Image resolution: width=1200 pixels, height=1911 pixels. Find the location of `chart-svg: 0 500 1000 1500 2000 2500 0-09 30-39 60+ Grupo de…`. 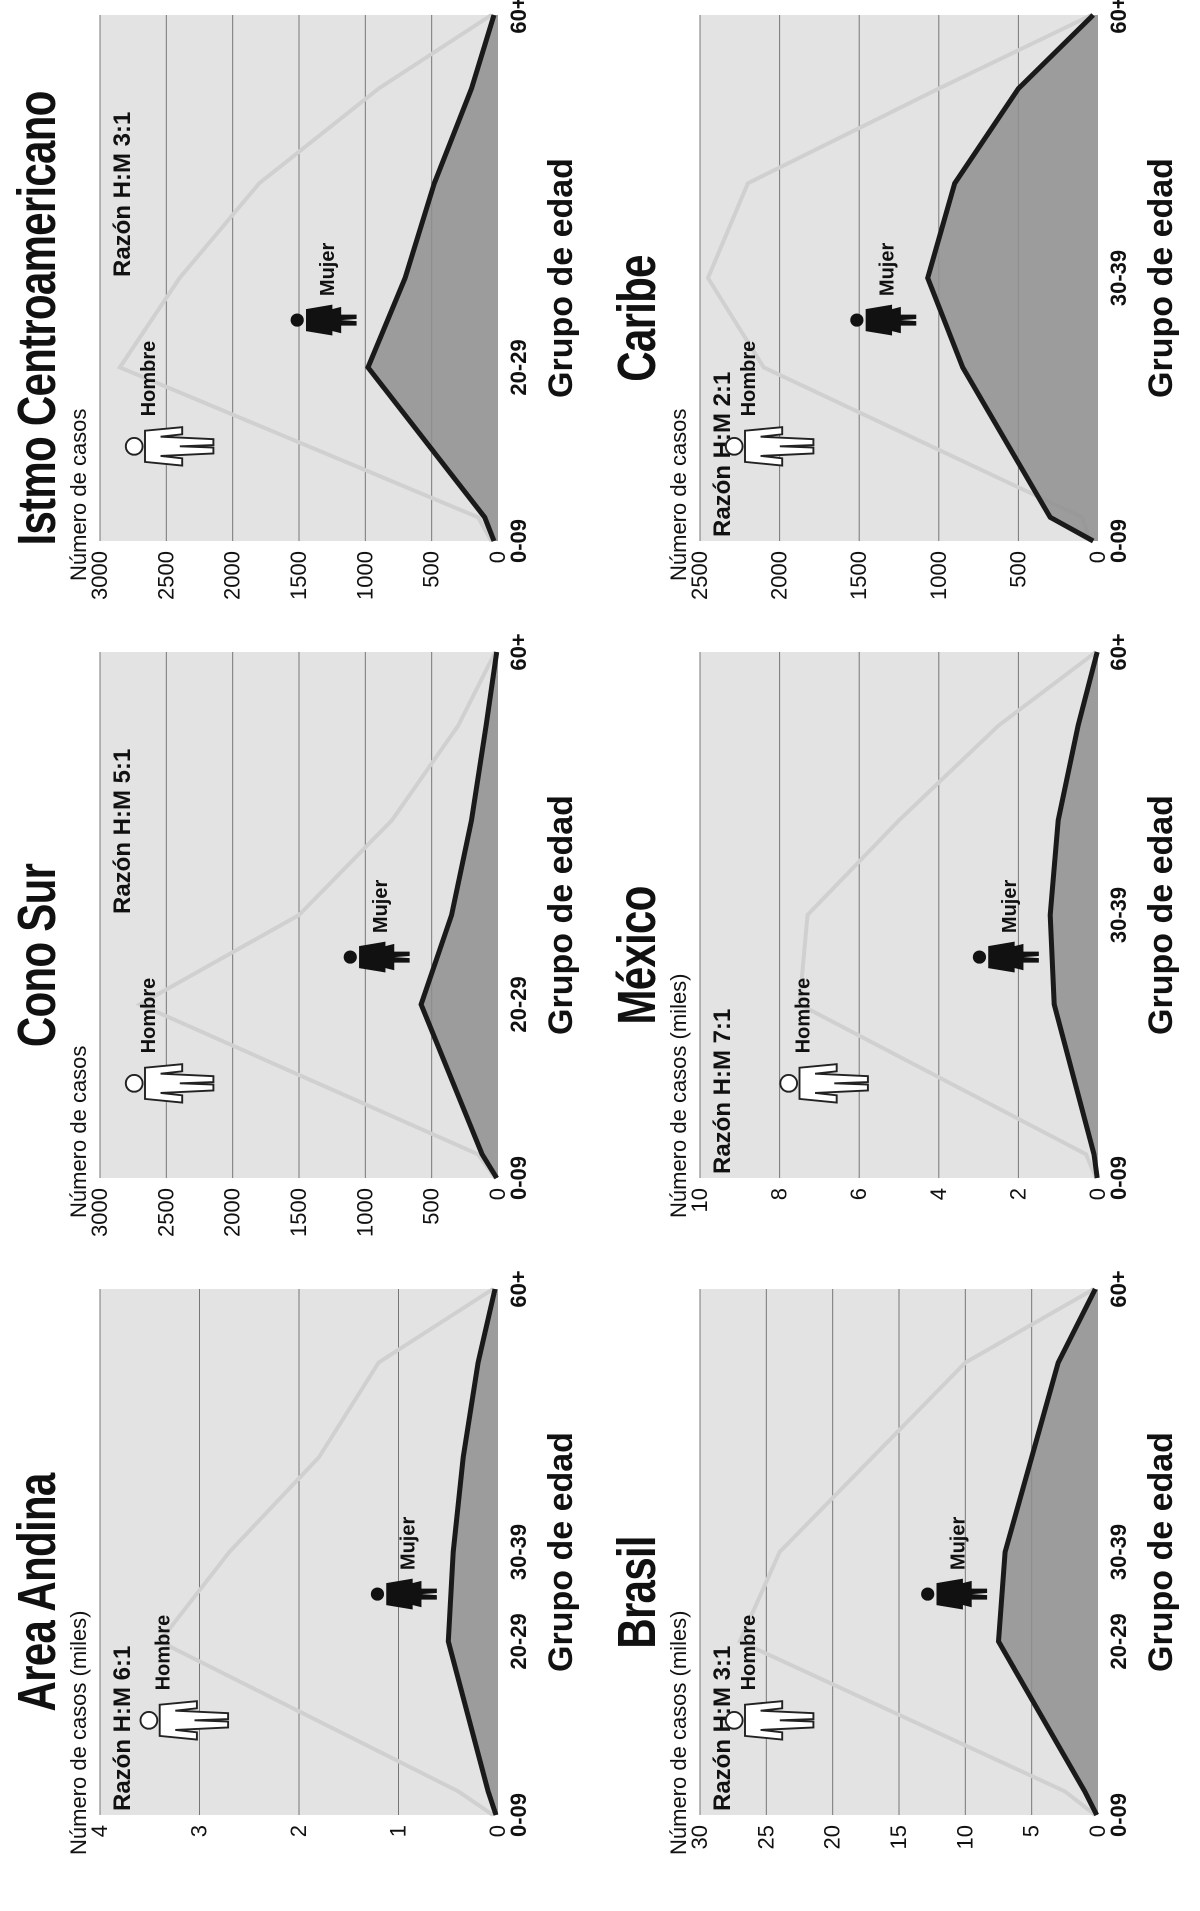

chart-svg: 0 500 1000 1500 2000 2500 0-09 30-39 60+ Grupo de… is located at coordinates (923, 300).